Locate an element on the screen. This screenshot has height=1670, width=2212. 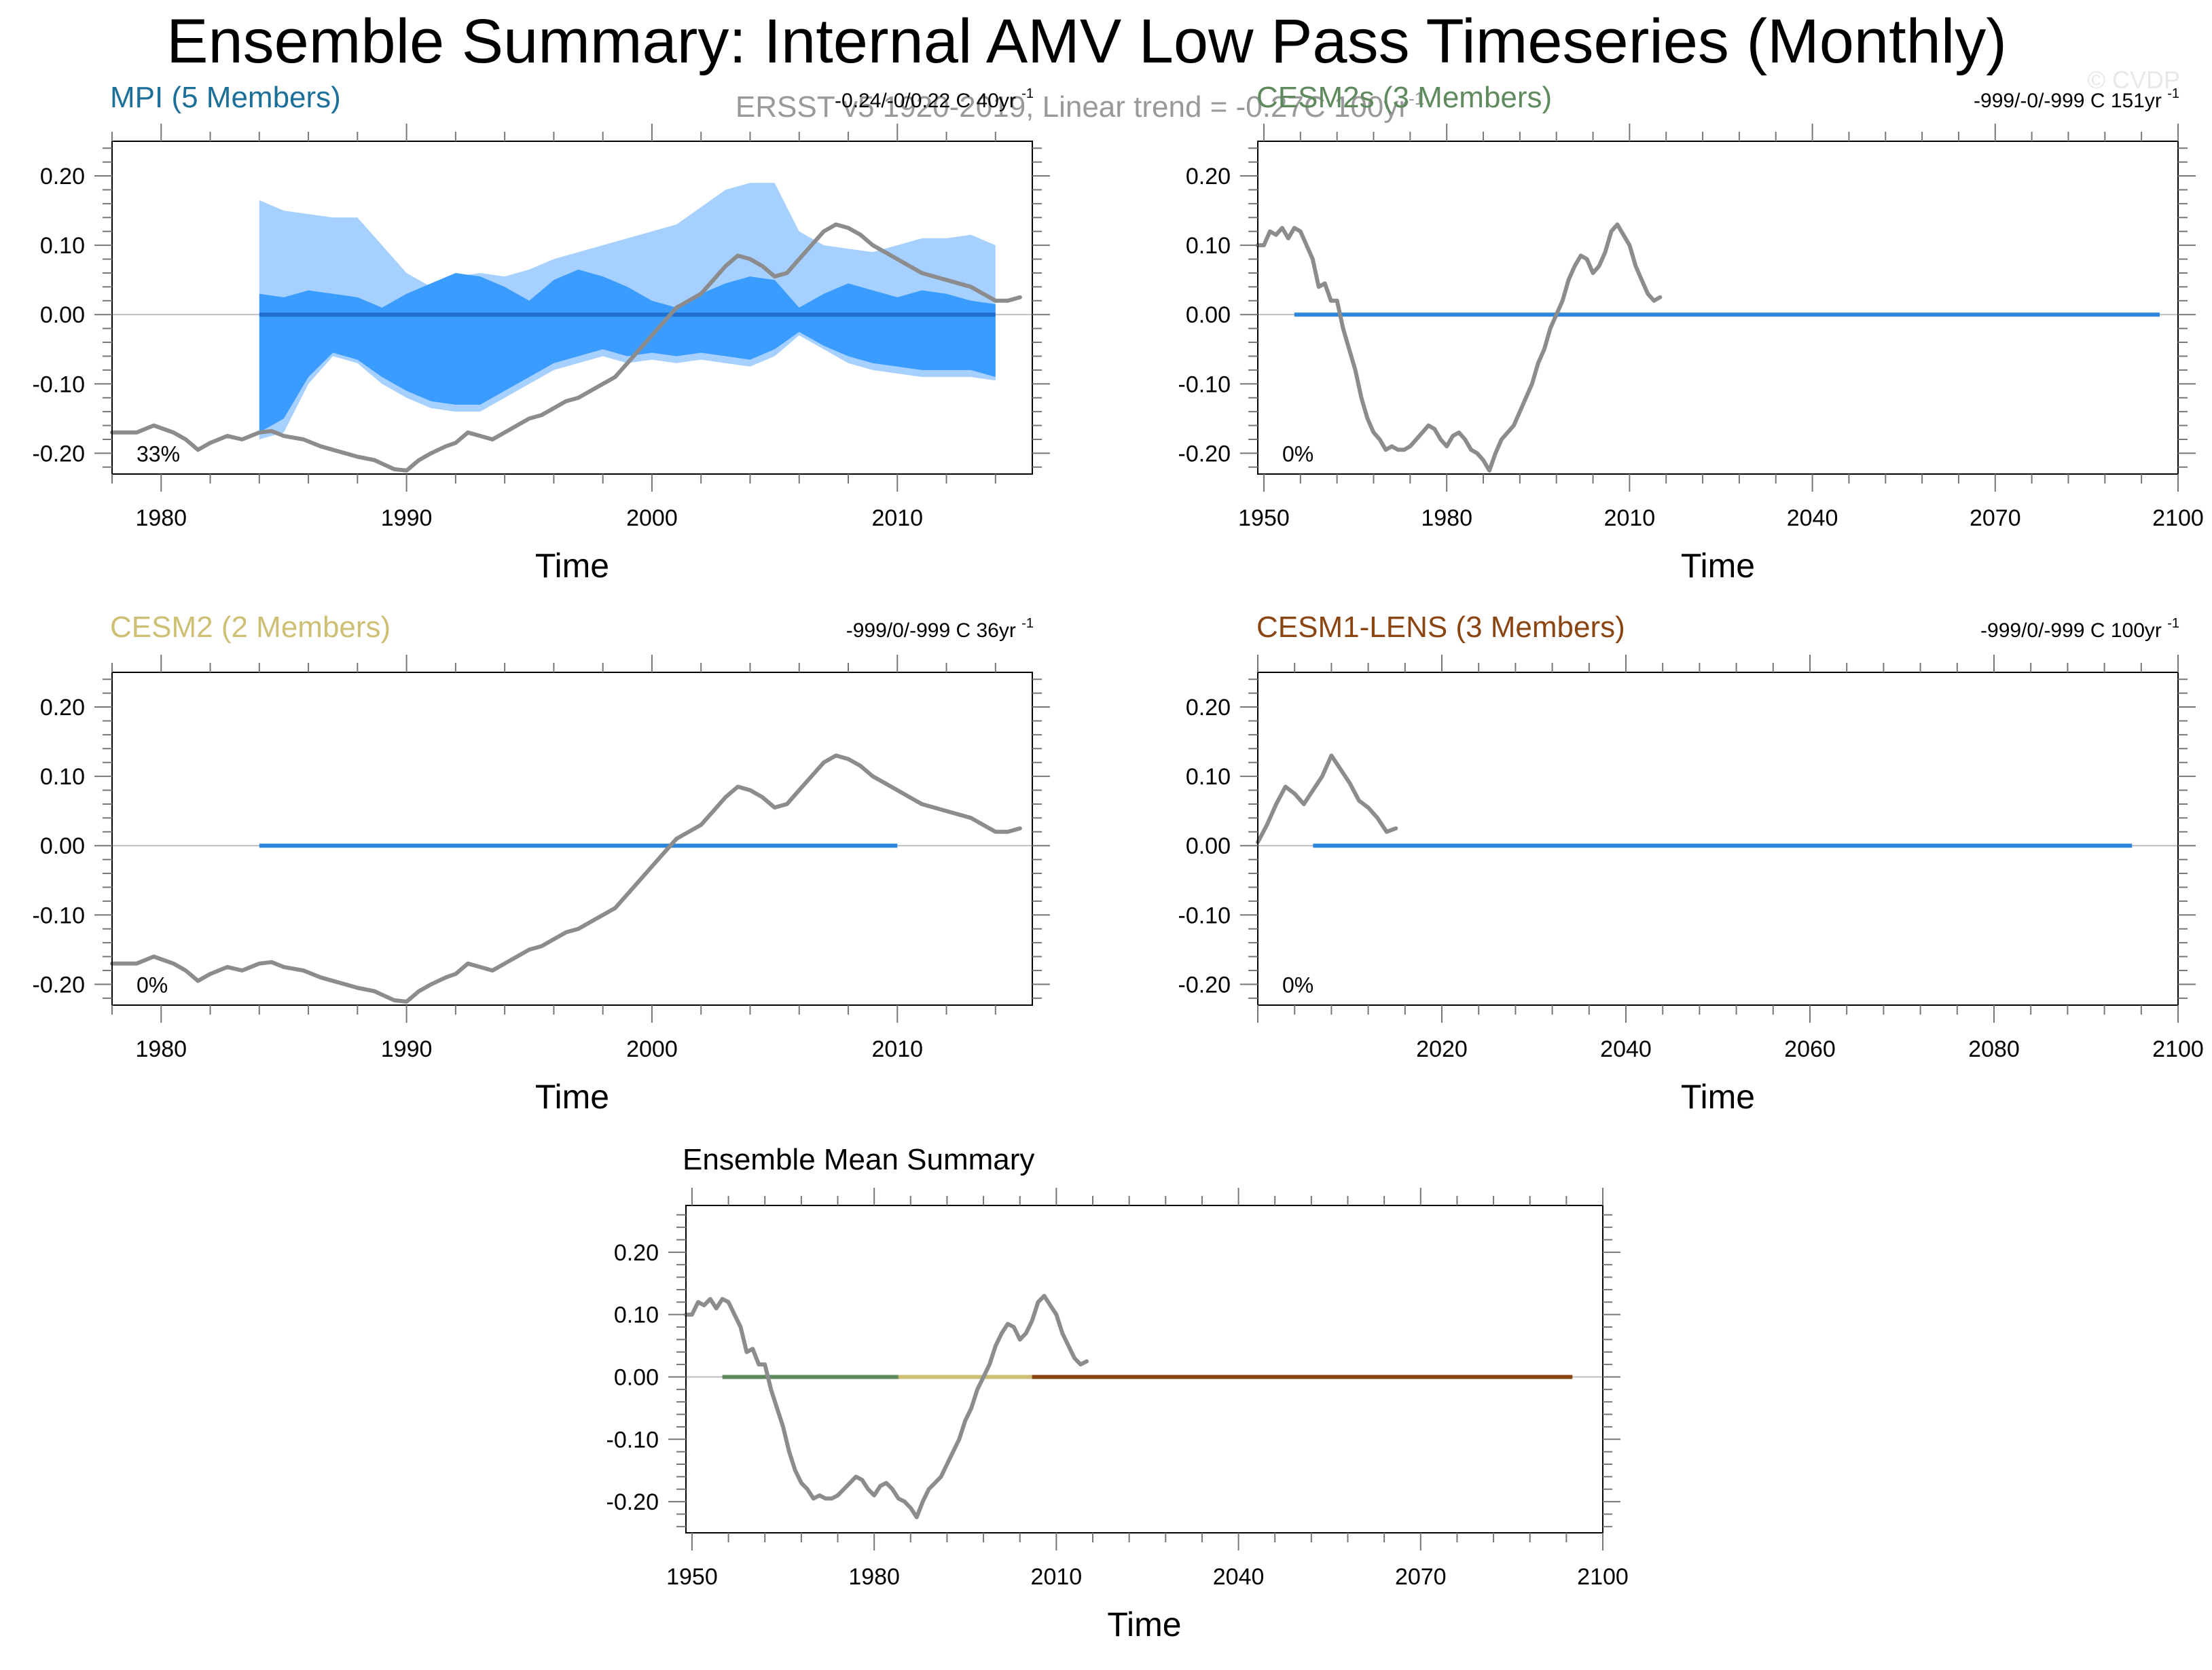
figure-subtitle-sup: -1 is located at coordinates (1416, 98).